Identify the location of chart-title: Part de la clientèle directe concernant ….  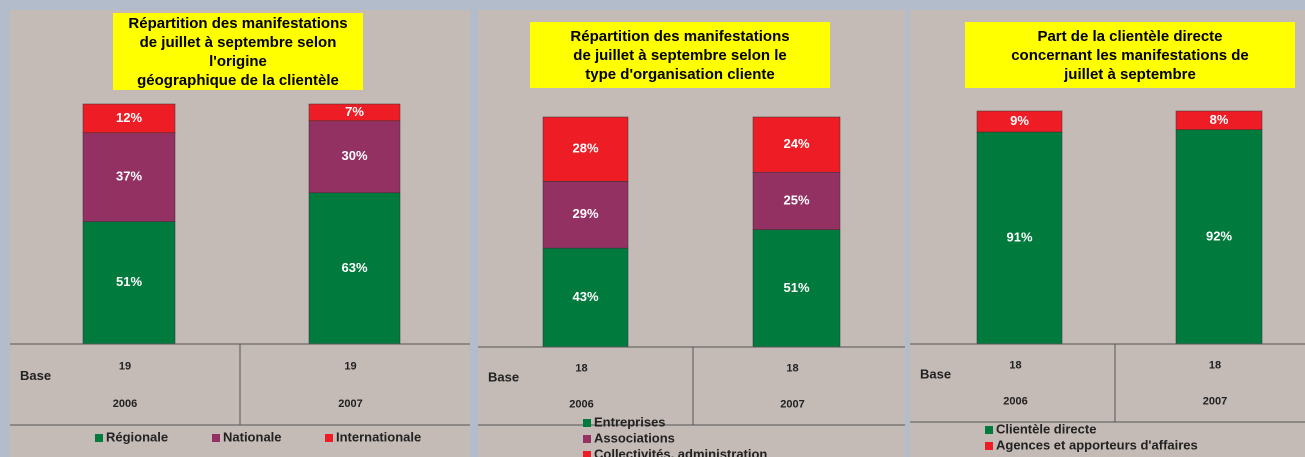
(1130, 55).